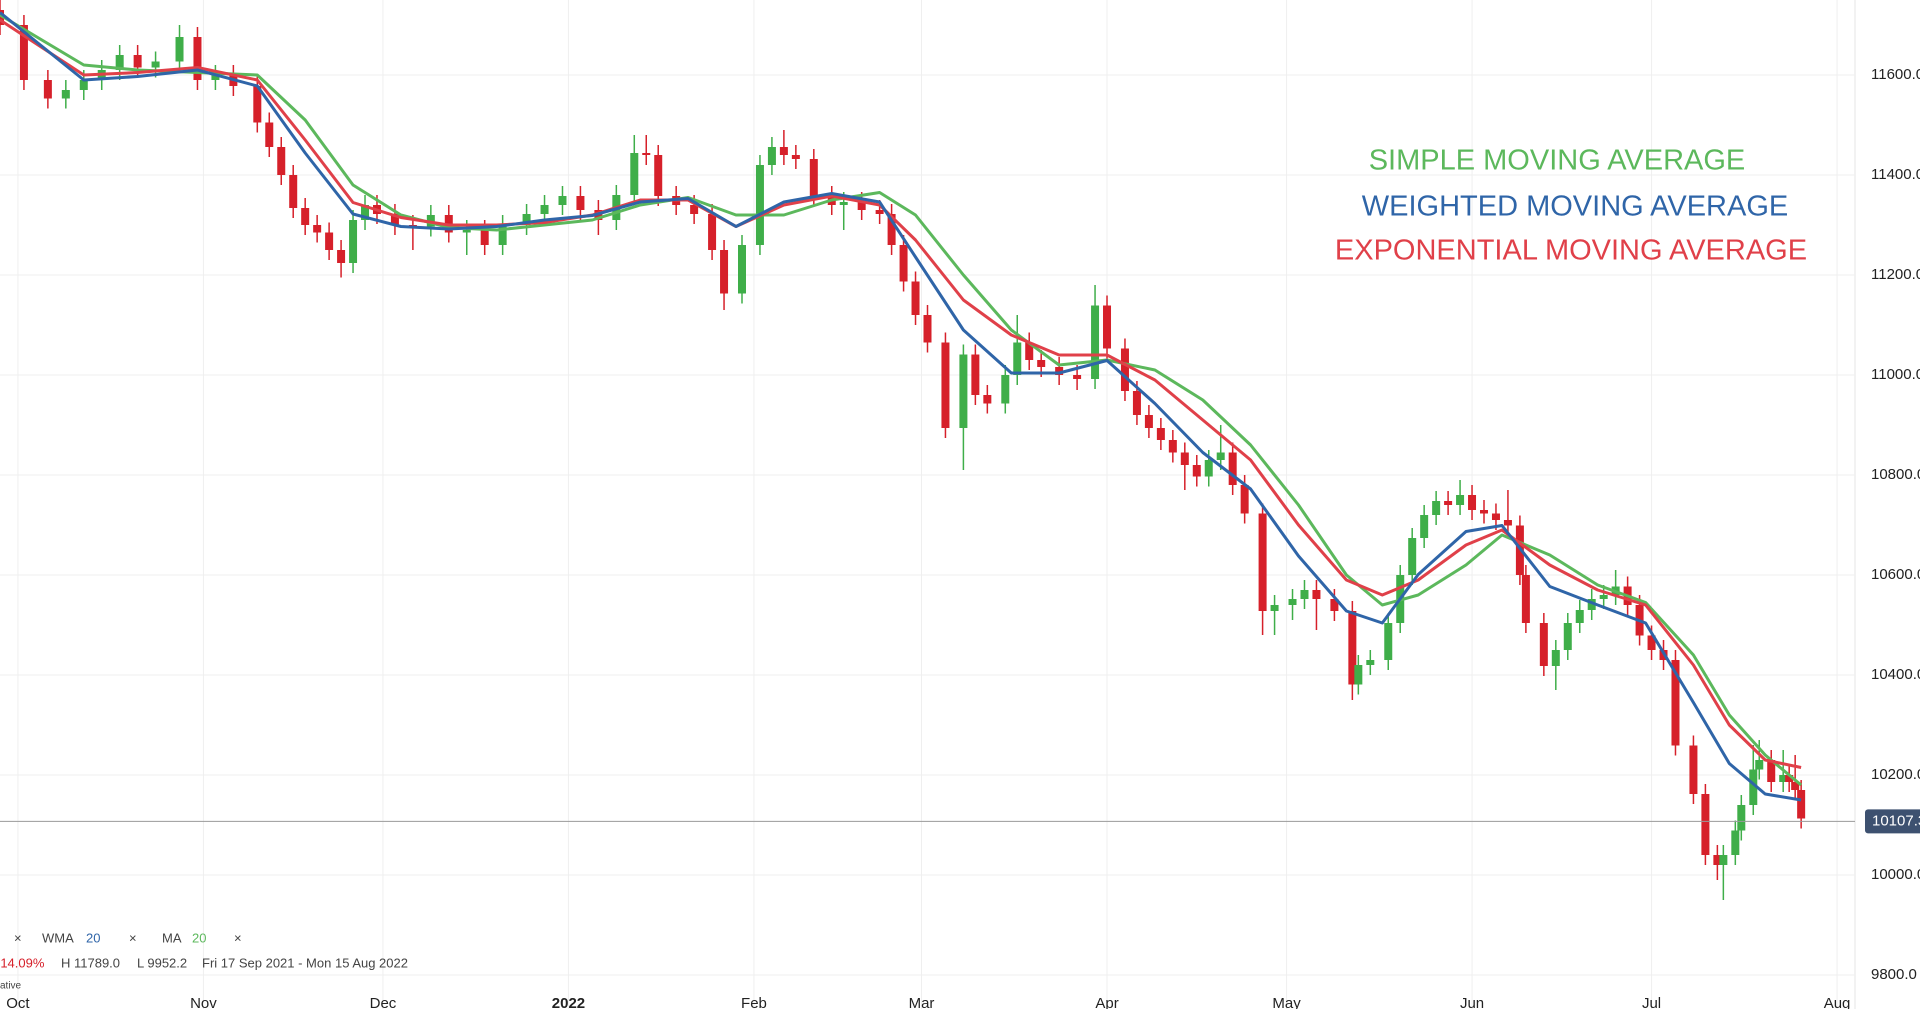  I want to click on indicator-name: MA, so click(172, 937).